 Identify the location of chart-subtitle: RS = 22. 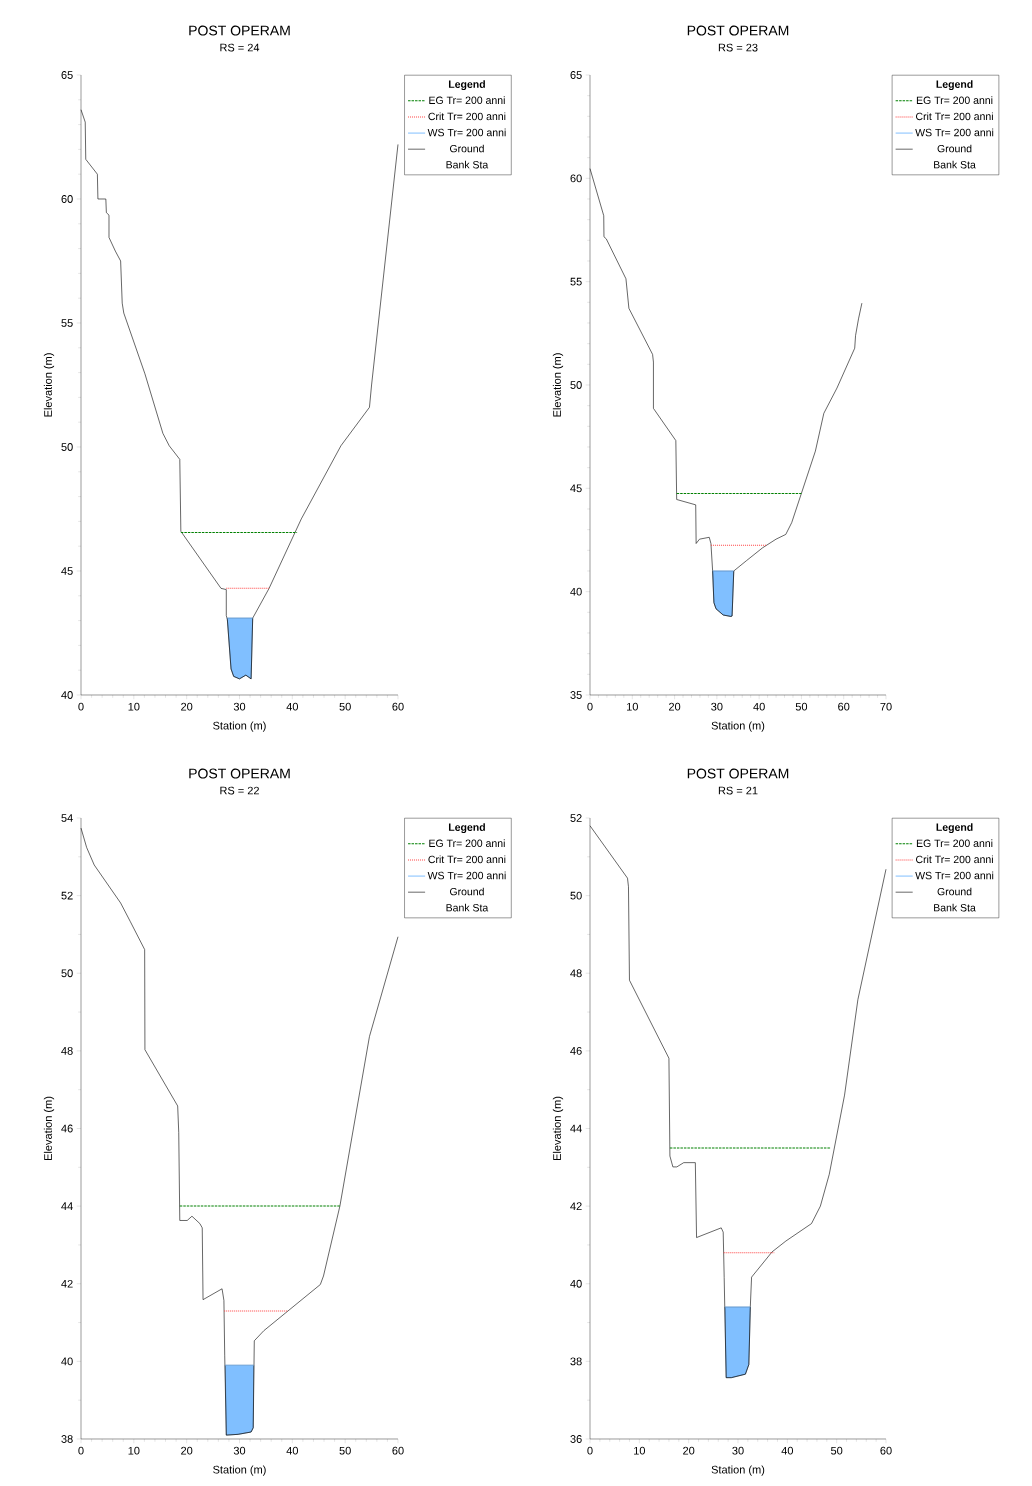
(239, 790).